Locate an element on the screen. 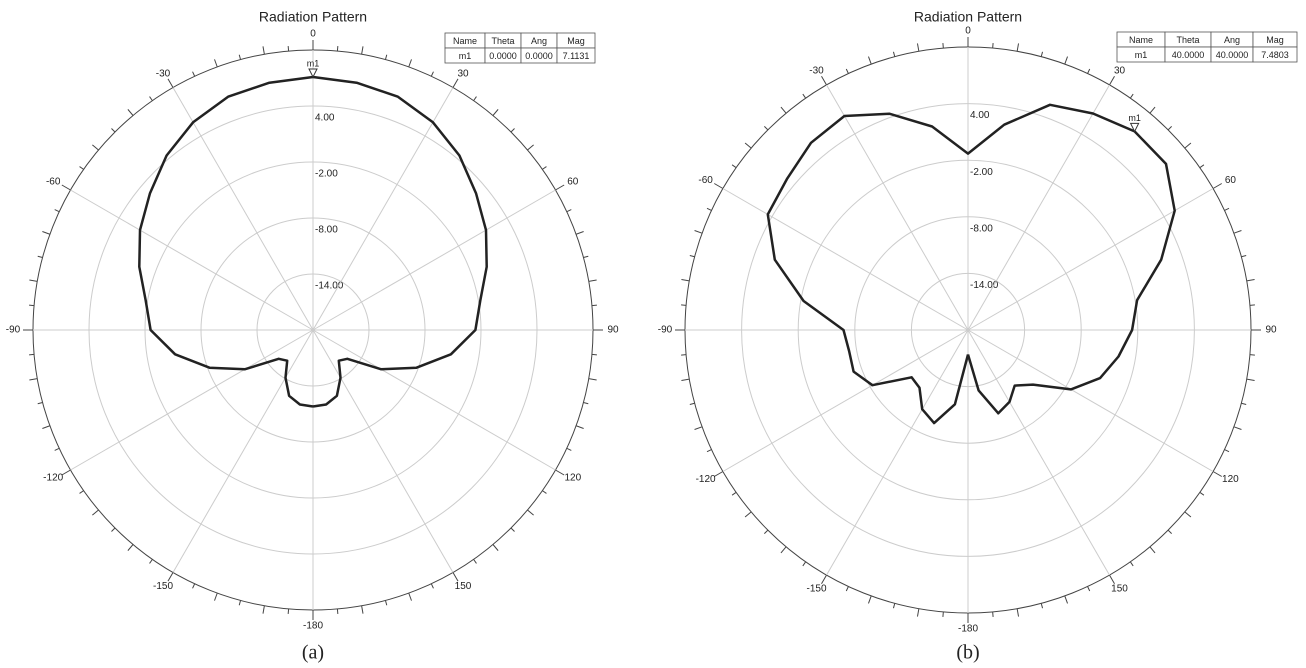 This screenshot has width=1306, height=668. caption: (b) is located at coordinates (967, 653).